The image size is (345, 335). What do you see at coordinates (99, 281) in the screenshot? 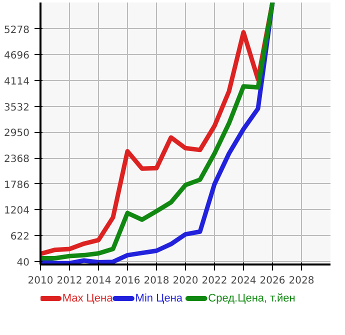
I see `x-tick-label: 2014` at bounding box center [99, 281].